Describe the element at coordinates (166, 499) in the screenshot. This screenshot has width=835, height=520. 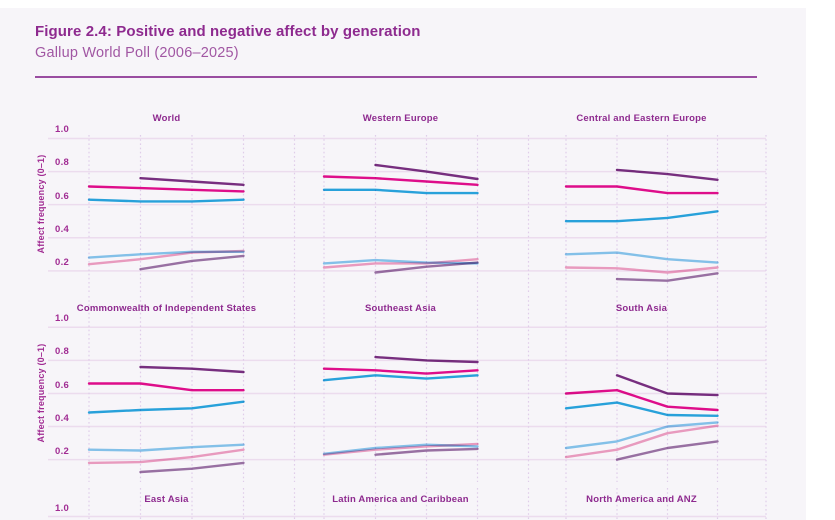
I see `panel-title-east-asia: East Asia` at that location.